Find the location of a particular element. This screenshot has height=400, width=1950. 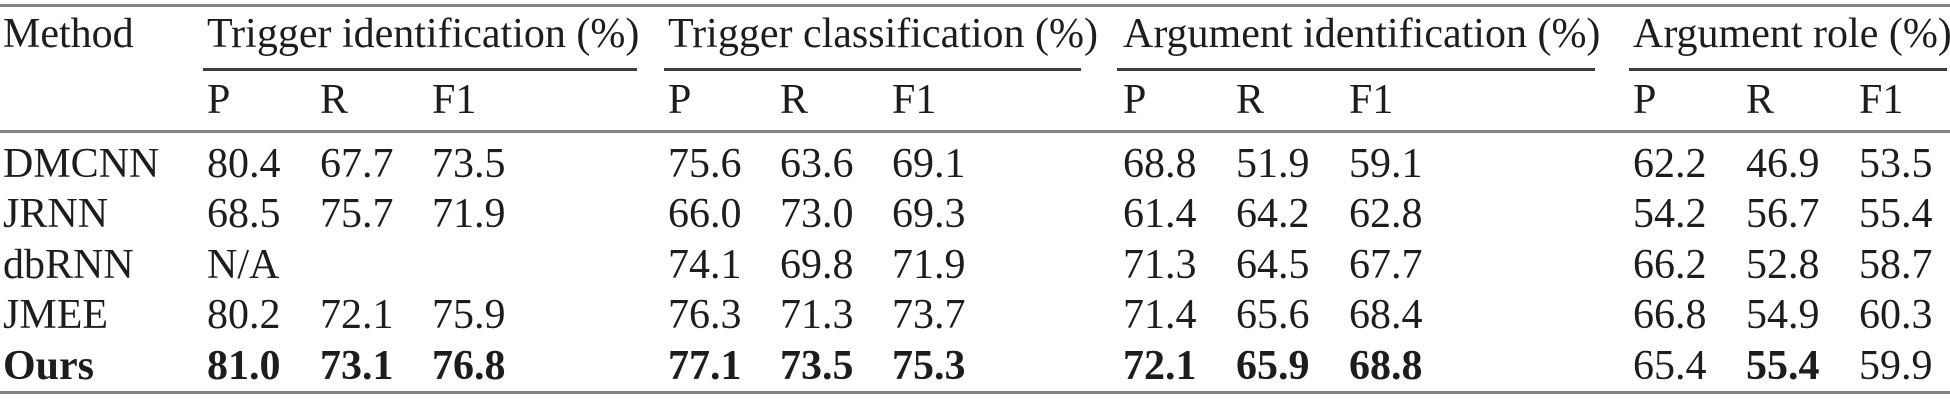

group-header-argument-role: Argument role (%) is located at coordinates (1791, 34).